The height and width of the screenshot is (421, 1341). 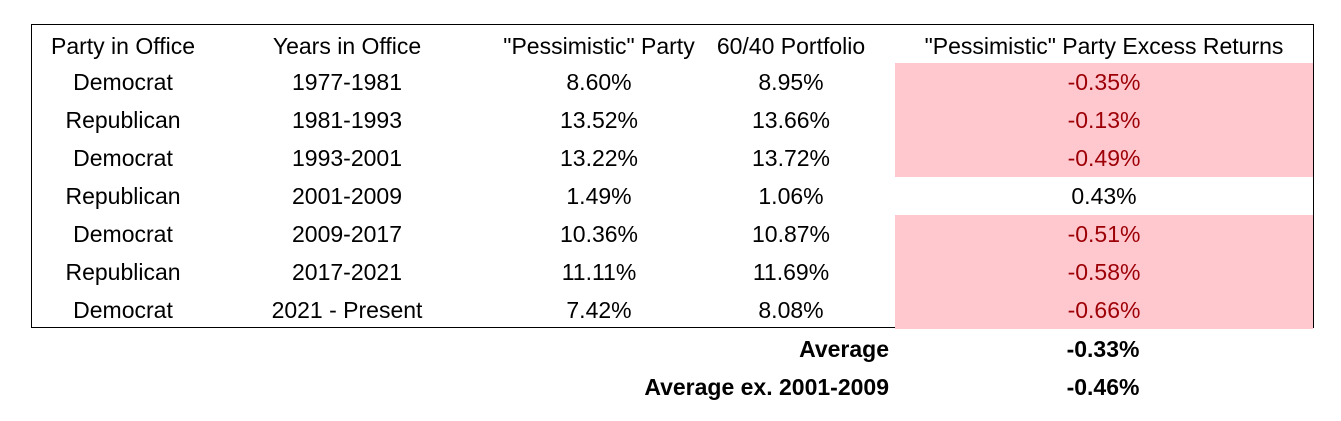 What do you see at coordinates (599, 82) in the screenshot?
I see `pessimistic-return-cell: 8.60%` at bounding box center [599, 82].